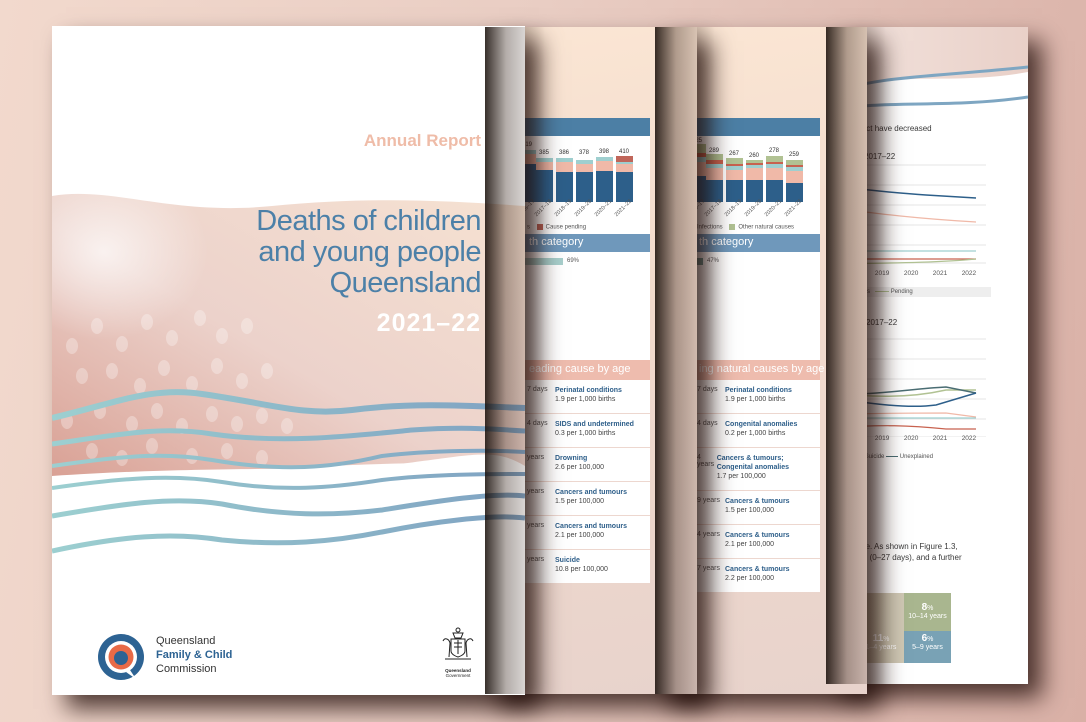 Image resolution: width=1086 pixels, height=722 pixels. What do you see at coordinates (458, 643) in the screenshot?
I see `coat-of-arms-icon` at bounding box center [458, 643].